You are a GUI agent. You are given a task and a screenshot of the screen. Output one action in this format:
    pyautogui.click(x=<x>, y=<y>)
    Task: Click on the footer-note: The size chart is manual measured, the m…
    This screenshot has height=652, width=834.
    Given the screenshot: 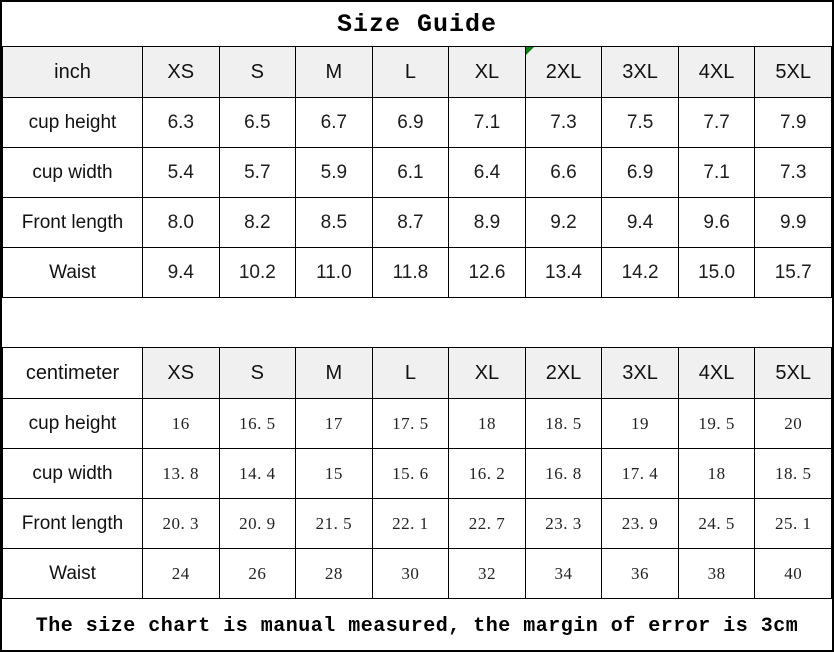 What is the action you would take?
    pyautogui.click(x=417, y=626)
    